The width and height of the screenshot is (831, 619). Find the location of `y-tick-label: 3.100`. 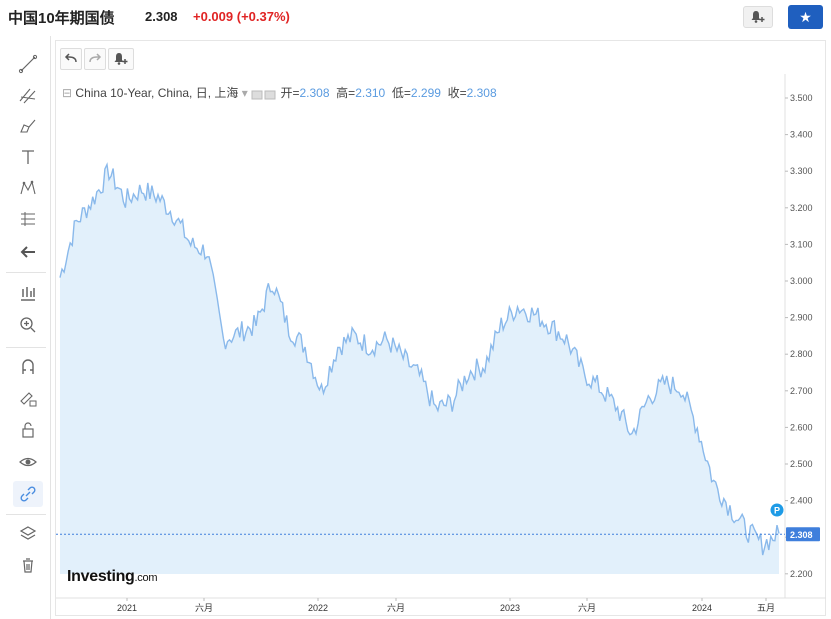

y-tick-label: 3.100 is located at coordinates (801, 244).